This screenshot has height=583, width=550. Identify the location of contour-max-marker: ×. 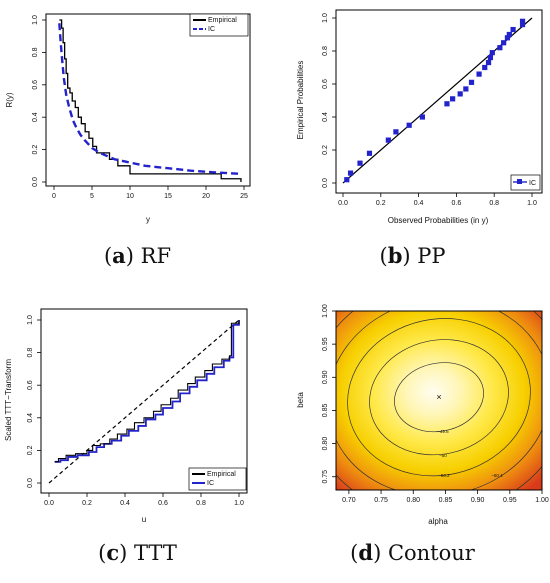
(438, 397).